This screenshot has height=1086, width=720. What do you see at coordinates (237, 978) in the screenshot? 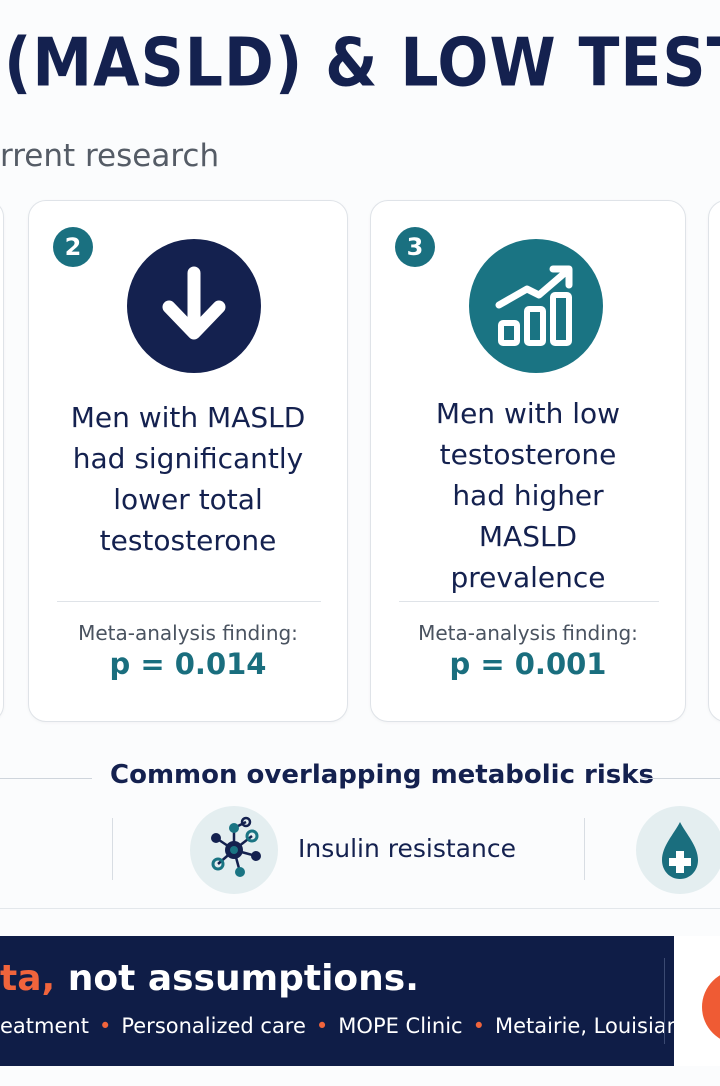
I see `tagline-rest: not assumptions.` at bounding box center [237, 978].